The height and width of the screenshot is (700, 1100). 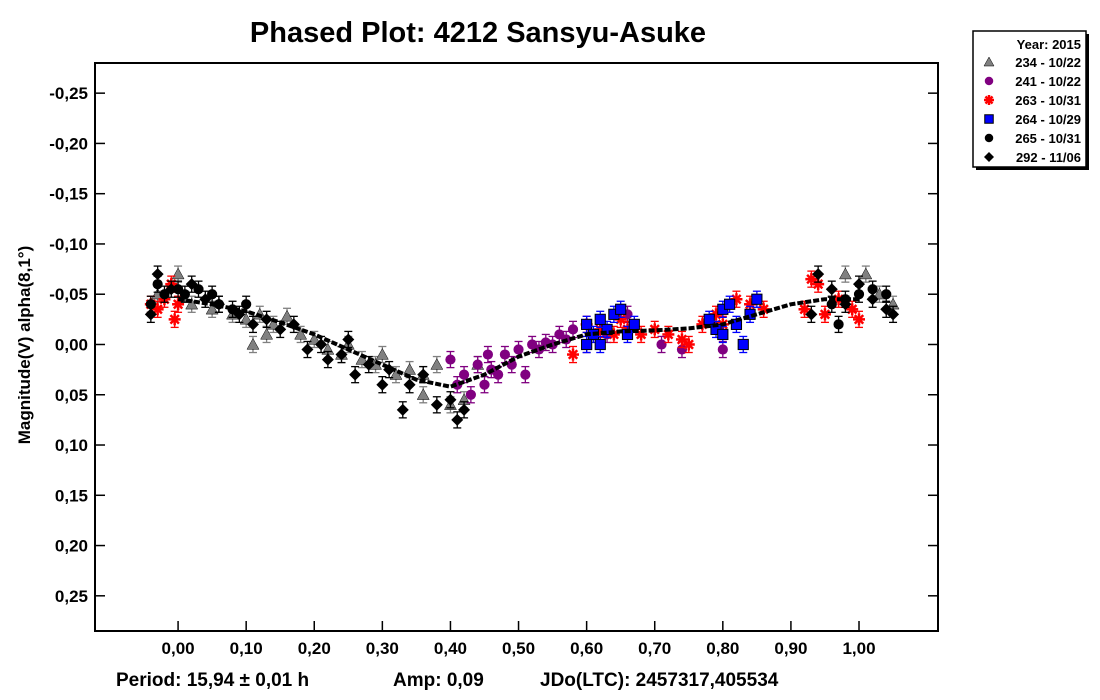 What do you see at coordinates (1048, 62) in the screenshot?
I see `legend-label: 234 - 10/22` at bounding box center [1048, 62].